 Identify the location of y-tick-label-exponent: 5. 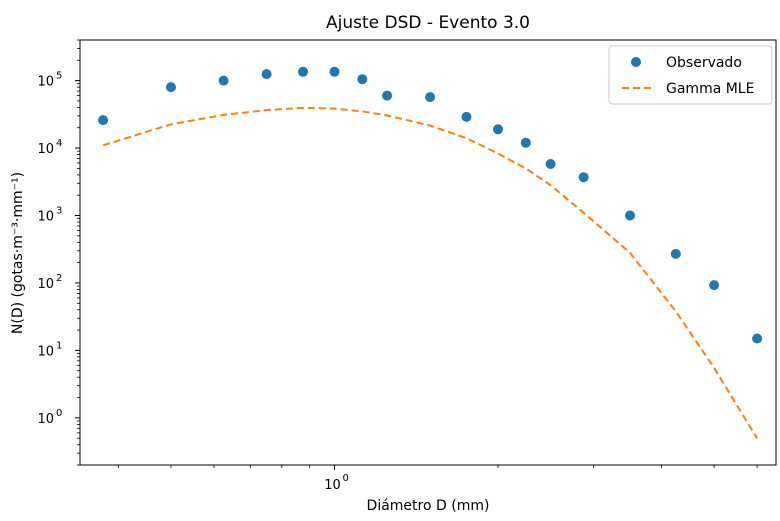
(59, 76).